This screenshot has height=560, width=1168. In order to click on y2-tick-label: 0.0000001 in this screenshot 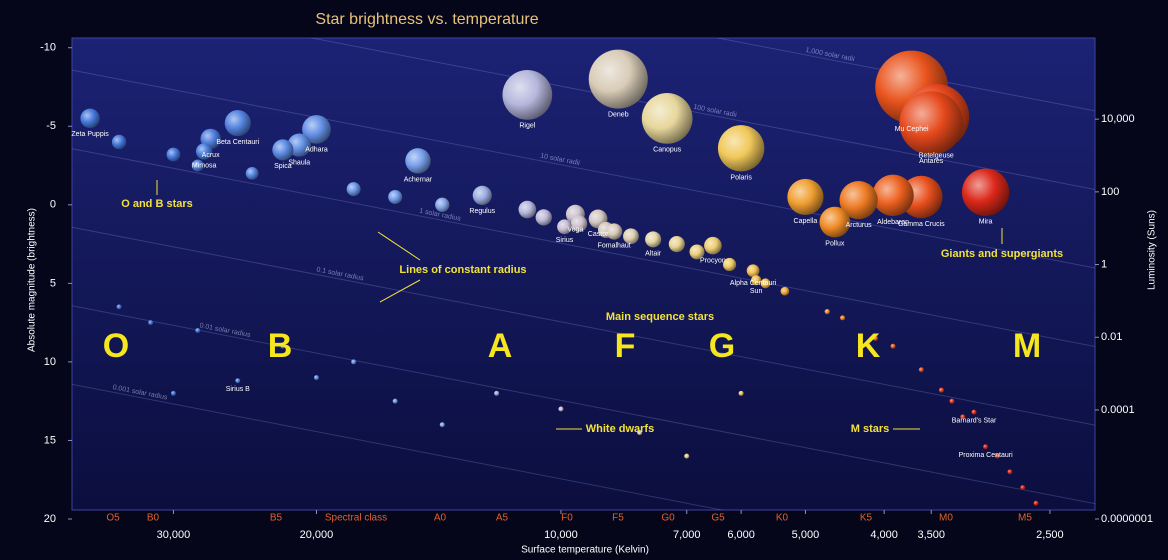, I will do `click(1127, 519)`.